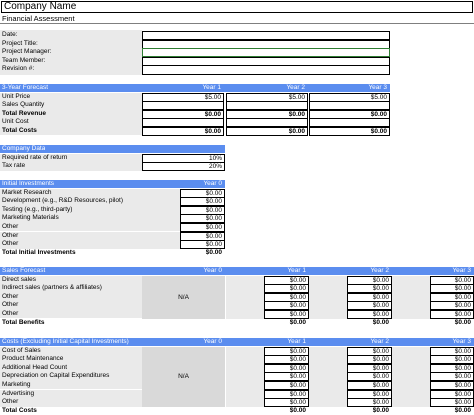 The image size is (474, 415). I want to click on costs-year-label: Year 0, so click(212, 341).